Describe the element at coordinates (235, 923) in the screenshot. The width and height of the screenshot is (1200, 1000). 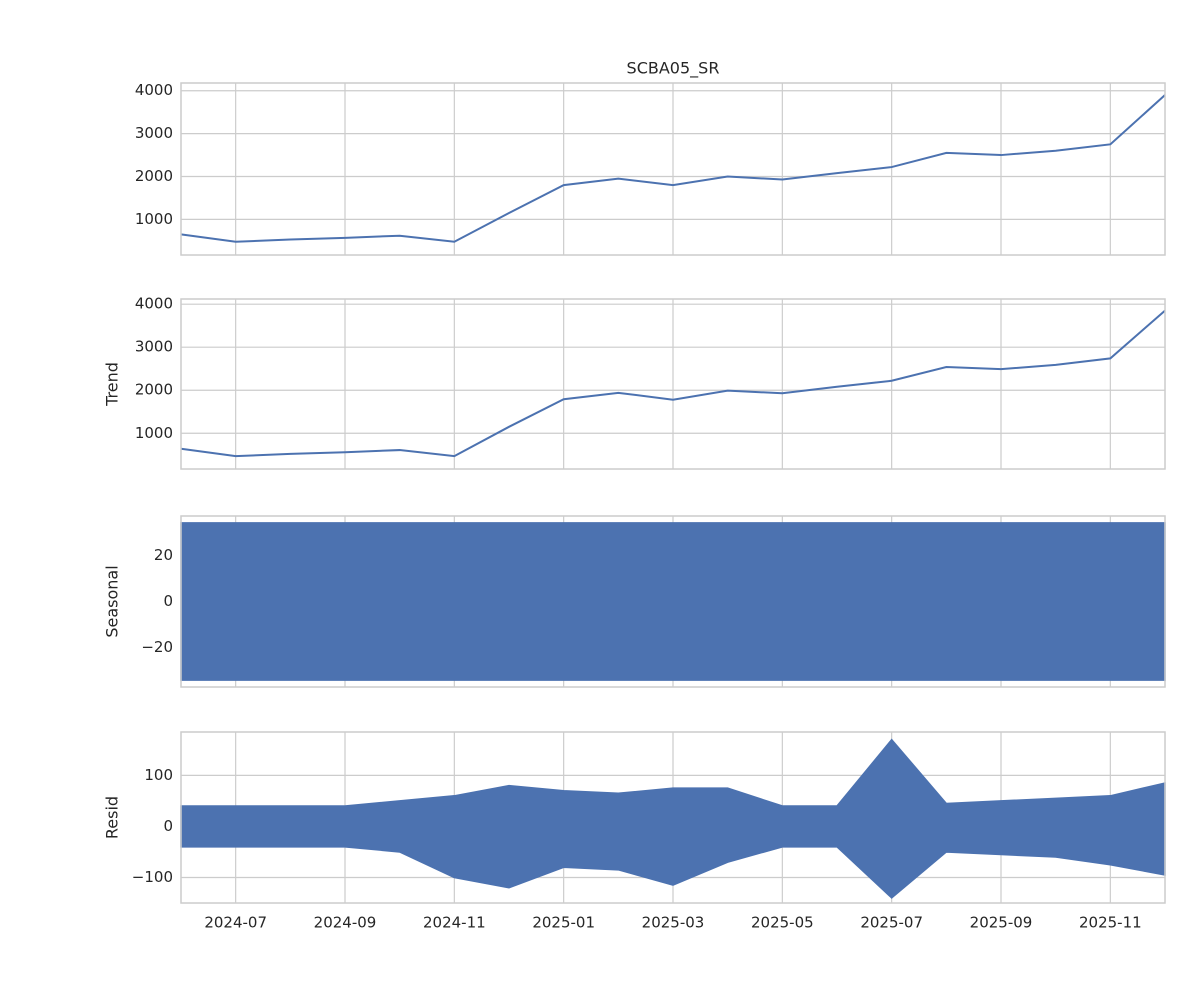
I see `x-tick-label: 2024-07` at that location.